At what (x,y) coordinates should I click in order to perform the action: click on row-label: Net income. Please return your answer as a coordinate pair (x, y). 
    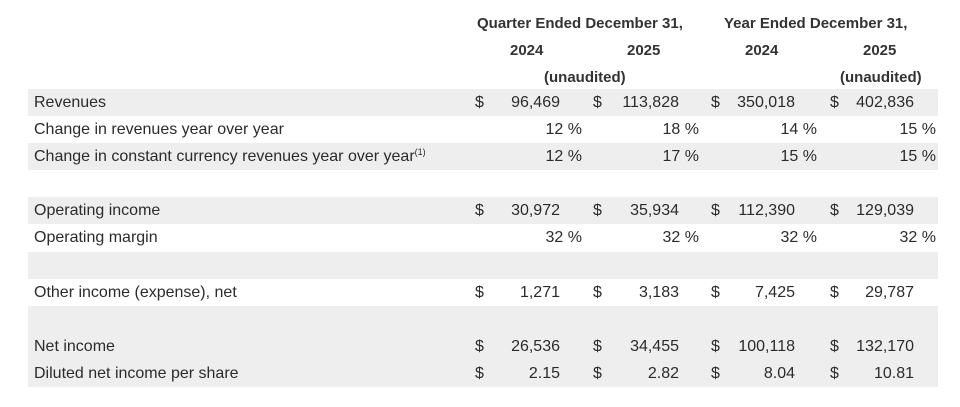
    Looking at the image, I should click on (74, 346).